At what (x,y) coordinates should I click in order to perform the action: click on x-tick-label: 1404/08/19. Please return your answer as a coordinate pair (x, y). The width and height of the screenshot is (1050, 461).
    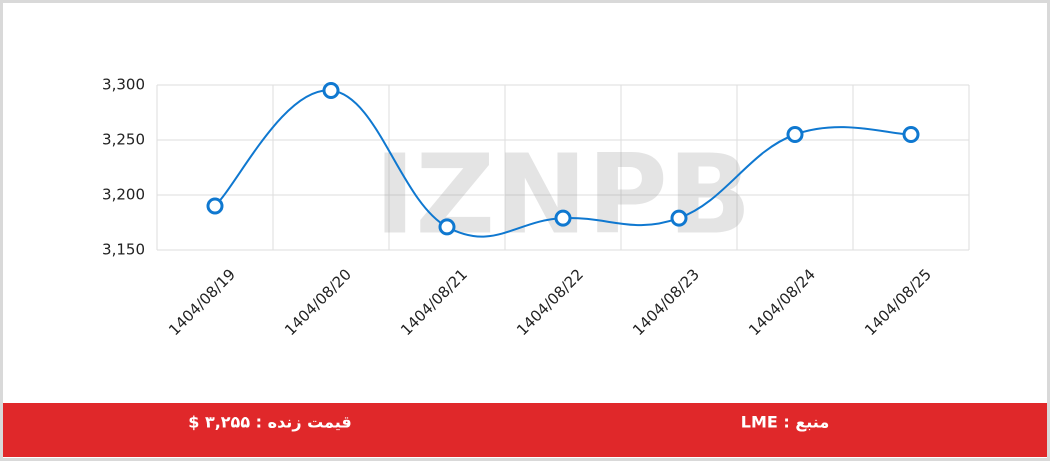
    Looking at the image, I should click on (202, 302).